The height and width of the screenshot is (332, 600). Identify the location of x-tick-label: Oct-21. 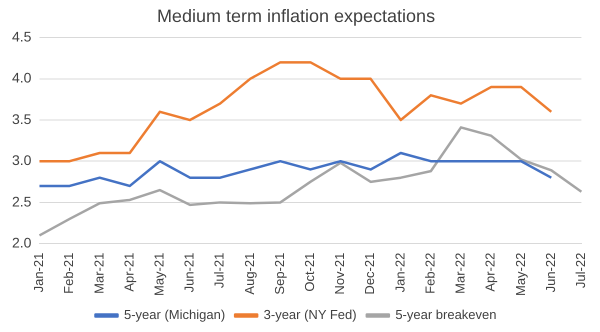
(310, 272).